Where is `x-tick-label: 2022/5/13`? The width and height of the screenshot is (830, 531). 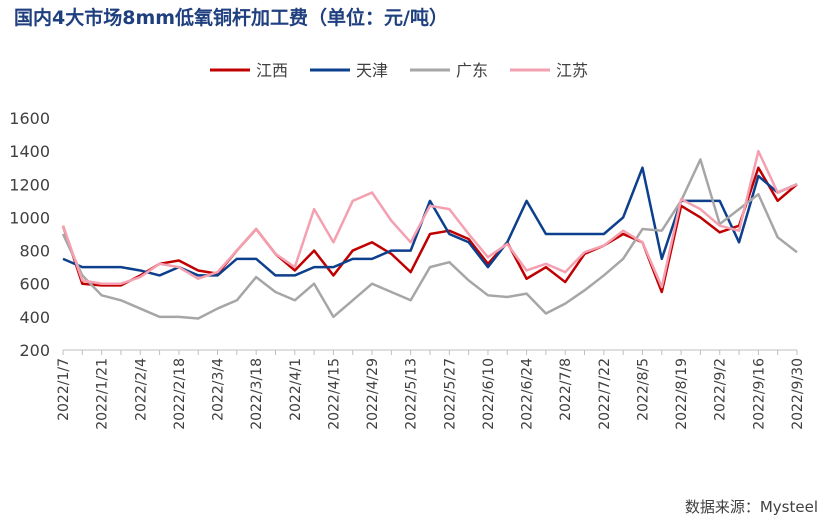
x-tick-label: 2022/5/13 is located at coordinates (412, 394).